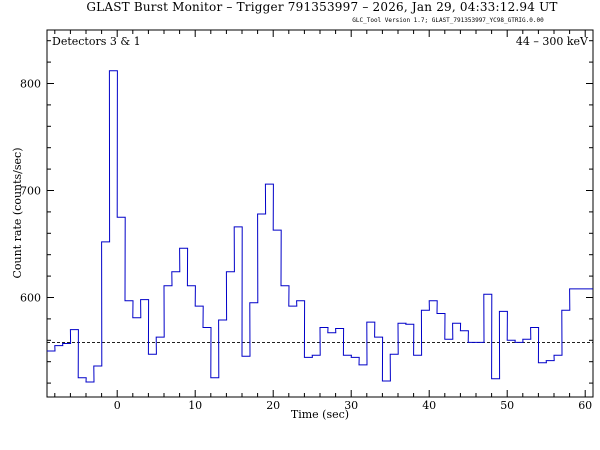 The image size is (600, 450). I want to click on x-tick-label: 50, so click(507, 405).